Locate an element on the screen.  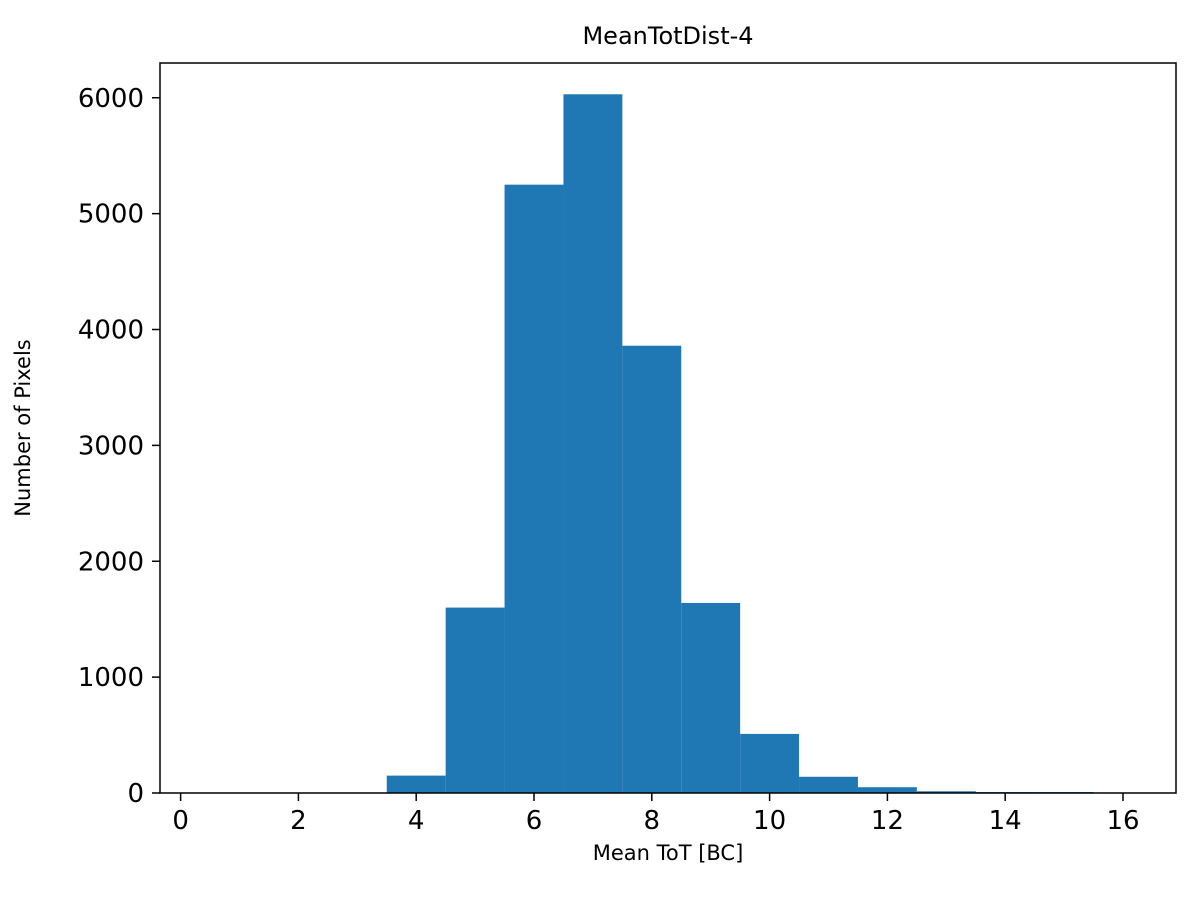
x-tick-label: 4 is located at coordinates (416, 821).